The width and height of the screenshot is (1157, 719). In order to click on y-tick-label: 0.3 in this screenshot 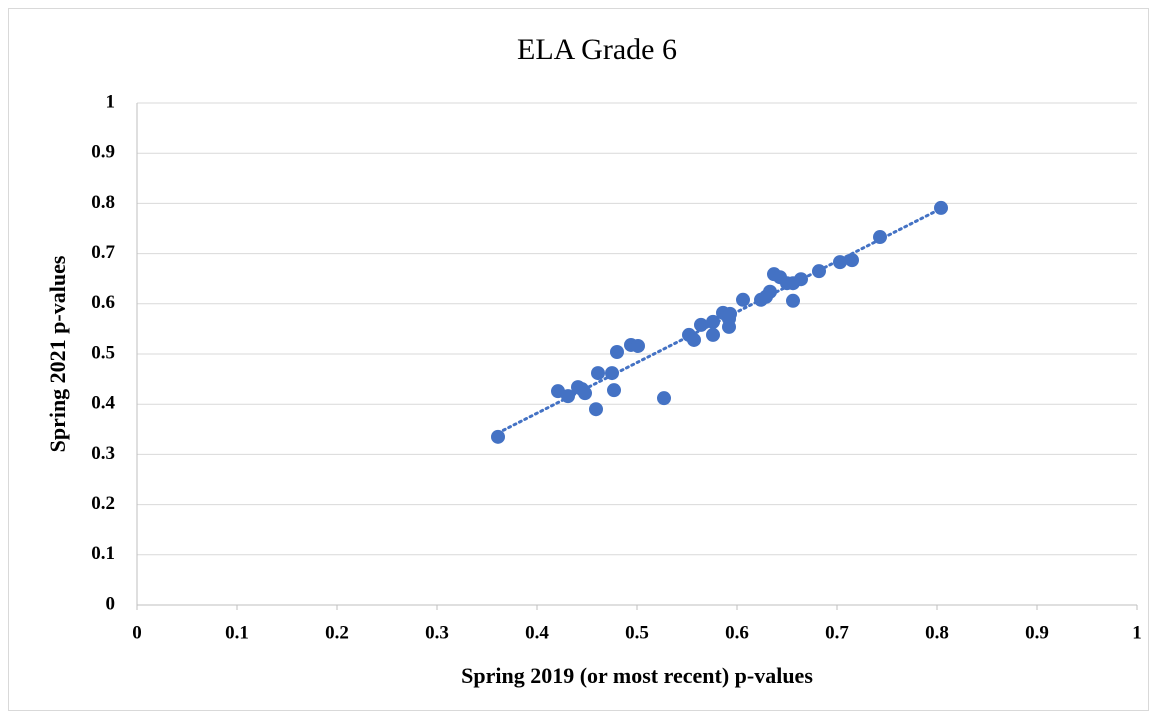, I will do `click(103, 453)`.